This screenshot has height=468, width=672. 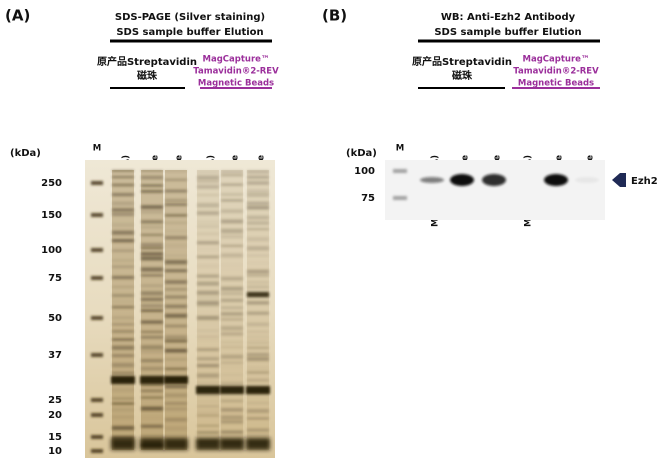 I want to click on group-label: MagCapture™, so click(x=556, y=60).